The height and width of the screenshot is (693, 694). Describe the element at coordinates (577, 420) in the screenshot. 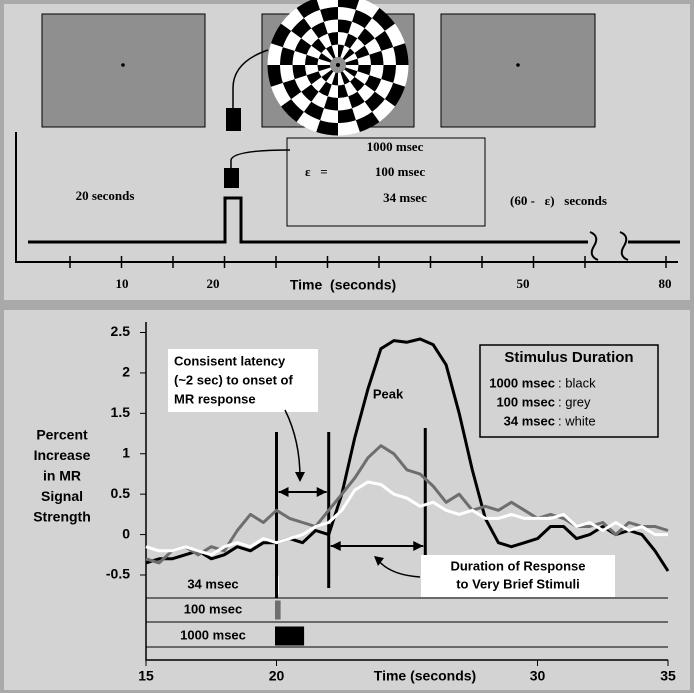

I see `legend-color: : white` at that location.